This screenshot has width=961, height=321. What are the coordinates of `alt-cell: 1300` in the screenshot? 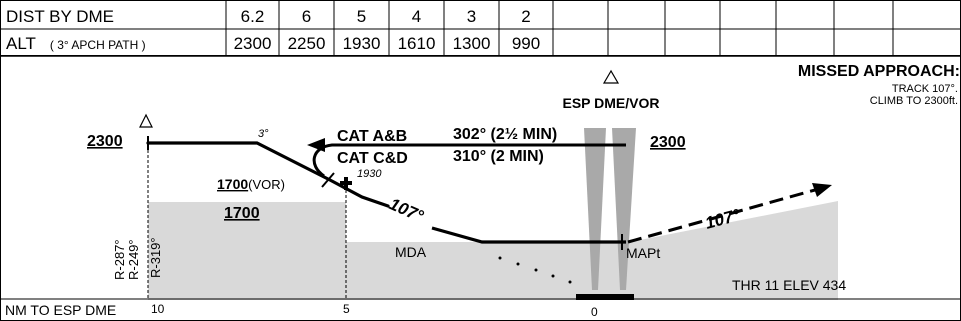 It's located at (472, 43).